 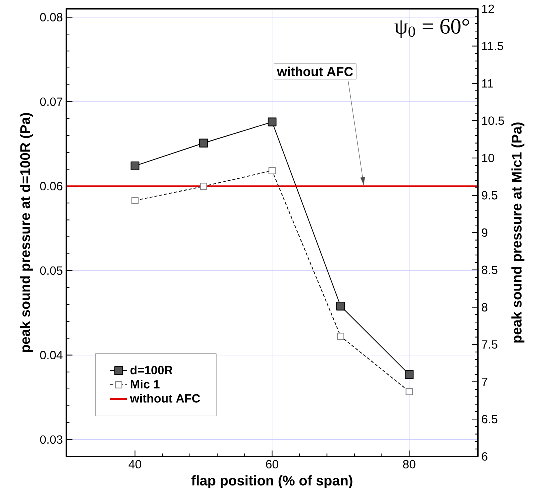 What do you see at coordinates (488, 158) in the screenshot?
I see `y2-tick-label: 10` at bounding box center [488, 158].